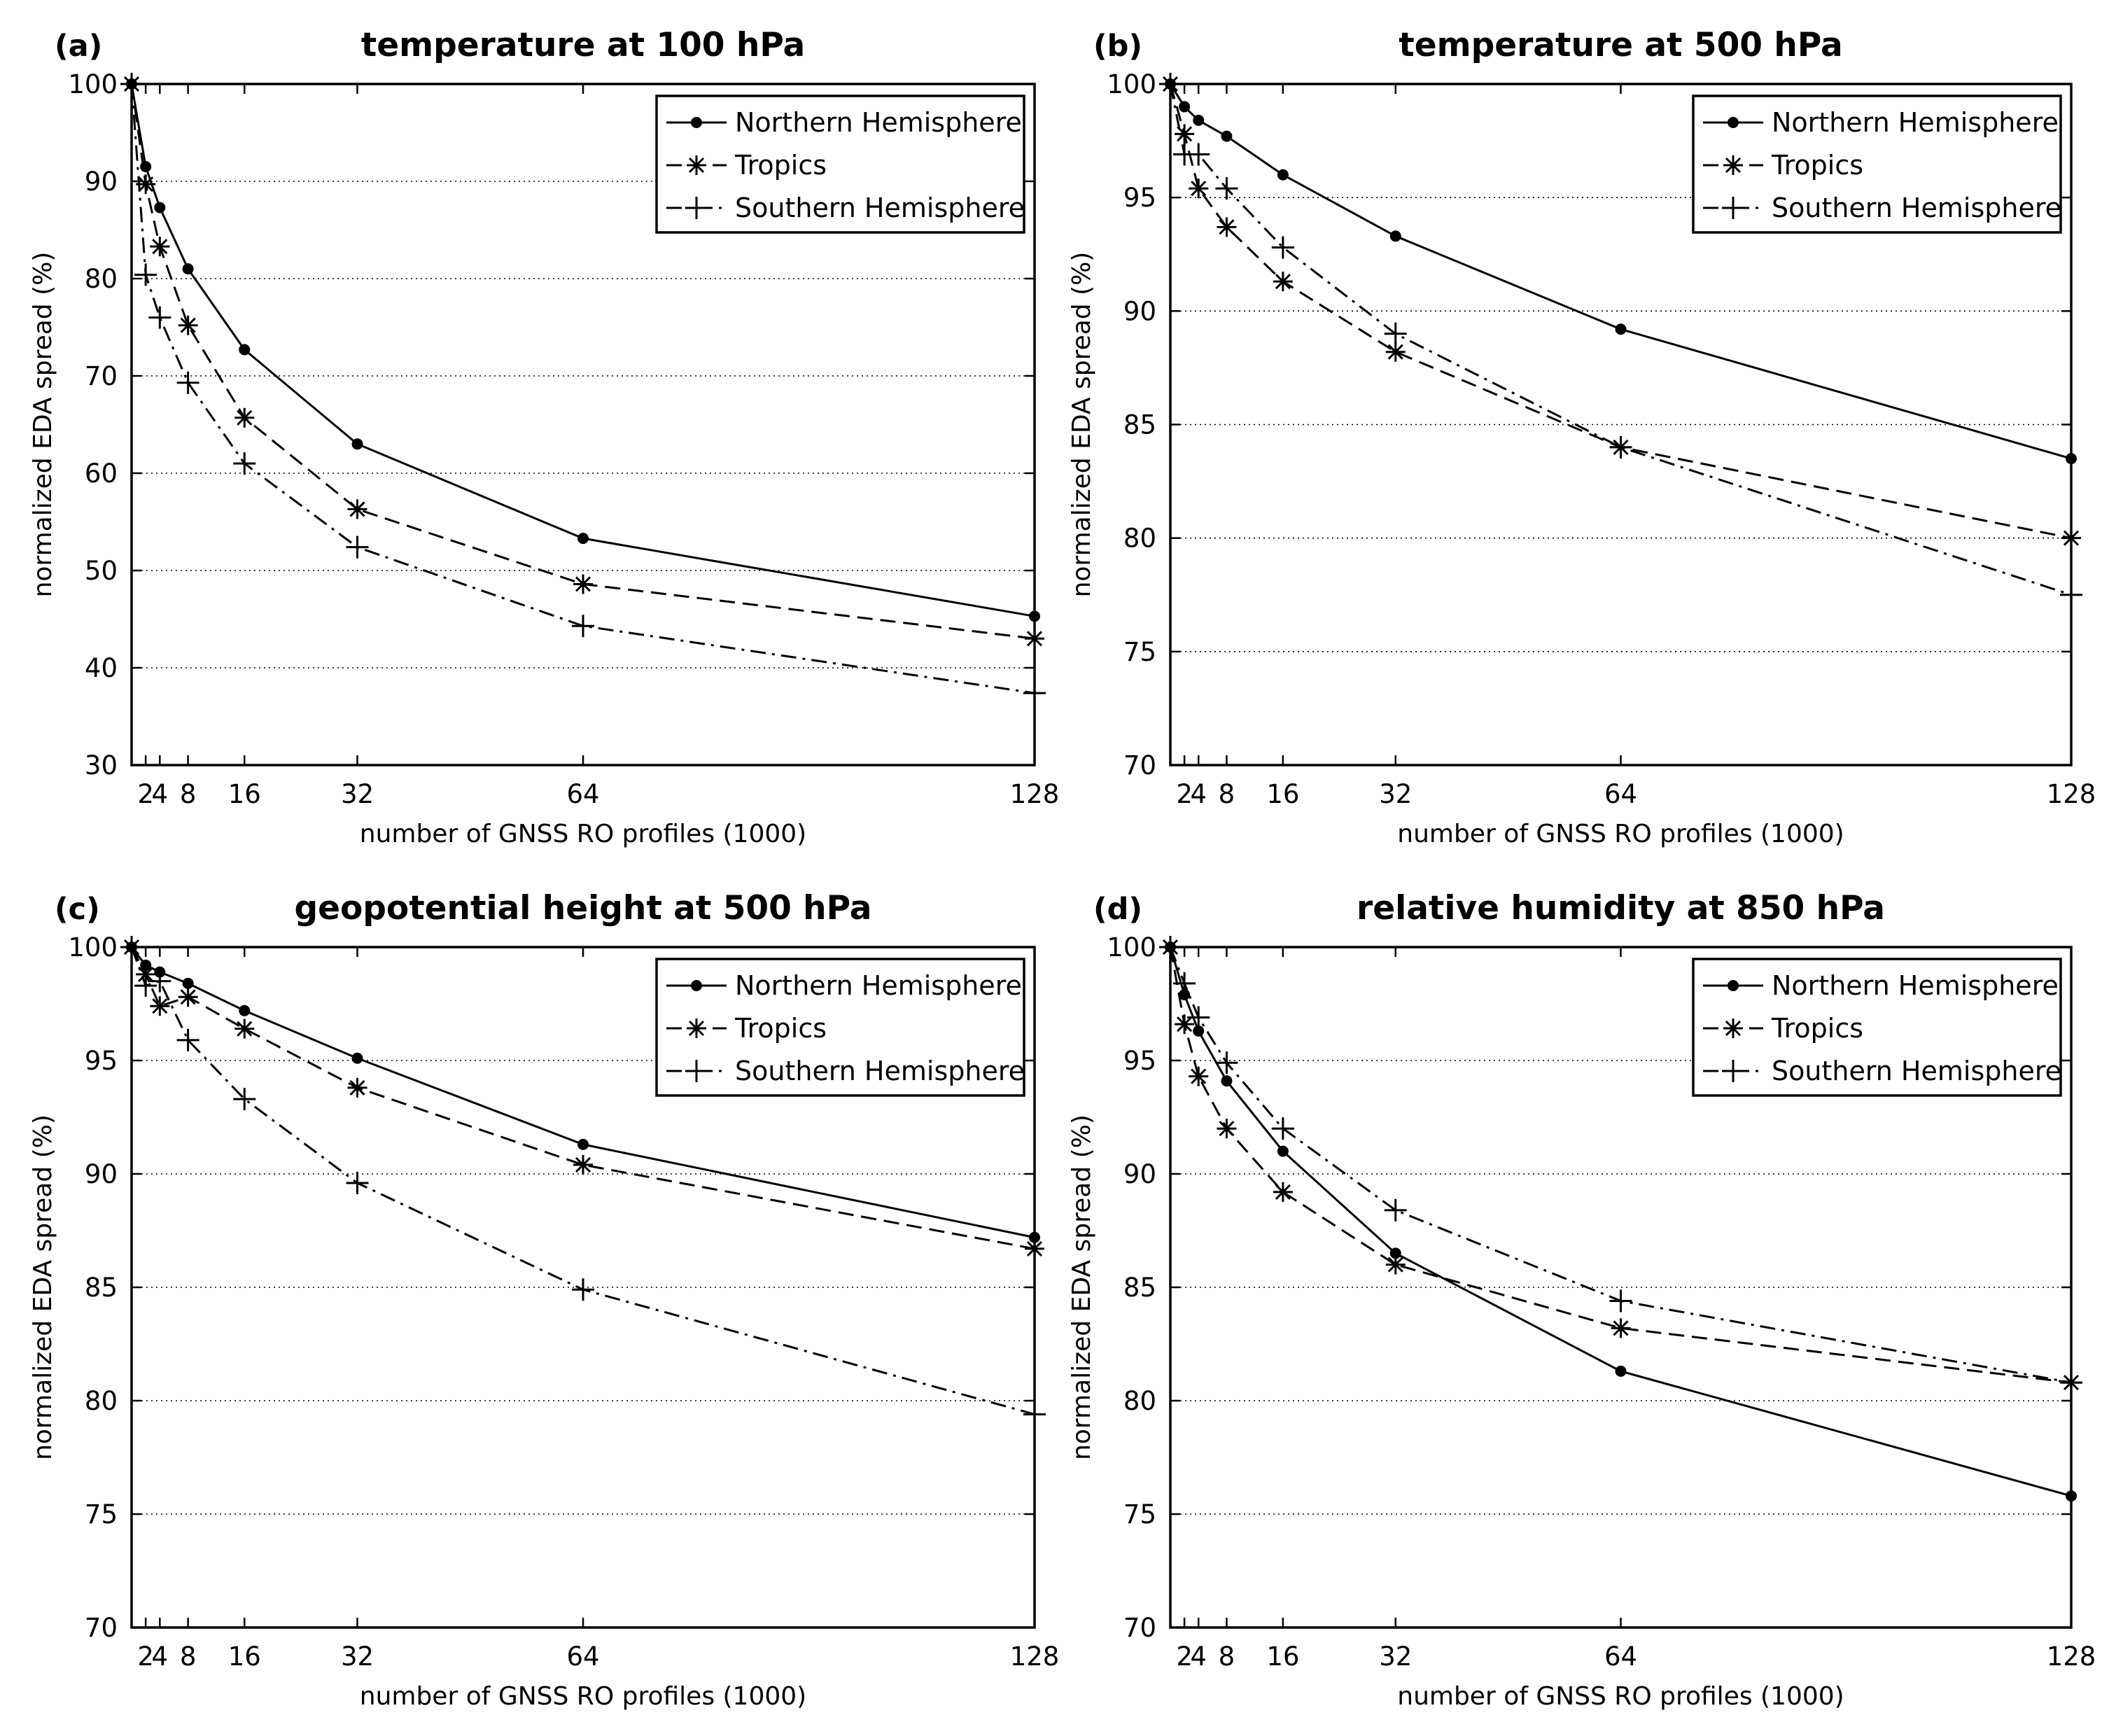  I want to click on y-tick-label: 50, so click(101, 571).